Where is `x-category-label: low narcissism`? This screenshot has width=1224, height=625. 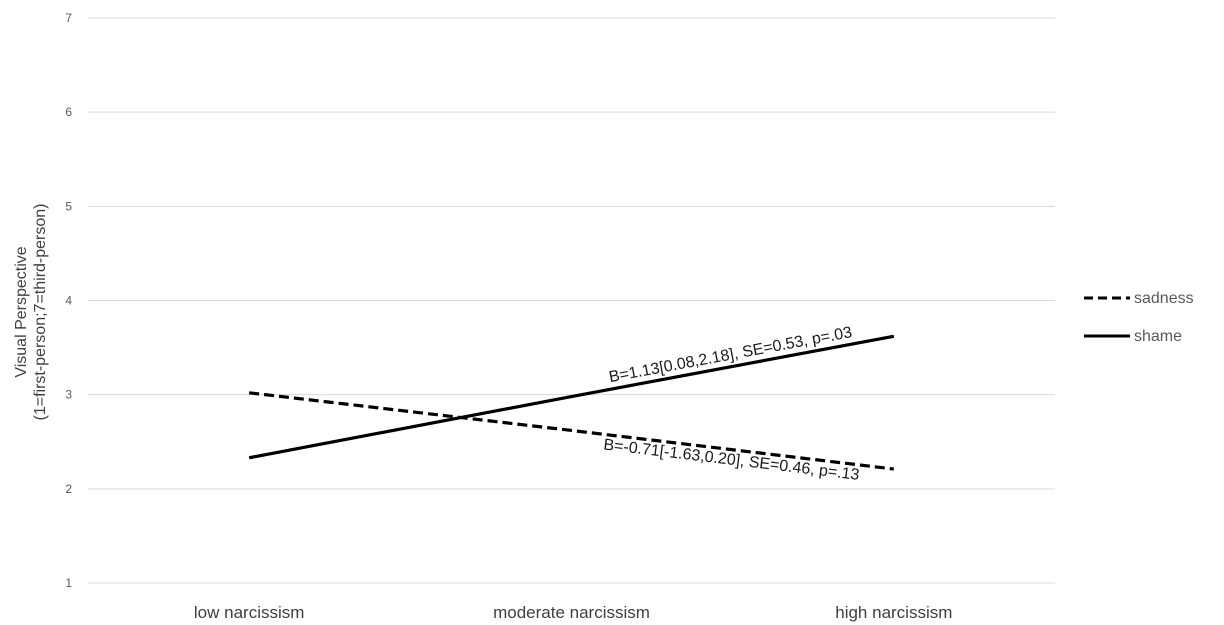
x-category-label: low narcissism is located at coordinates (249, 612).